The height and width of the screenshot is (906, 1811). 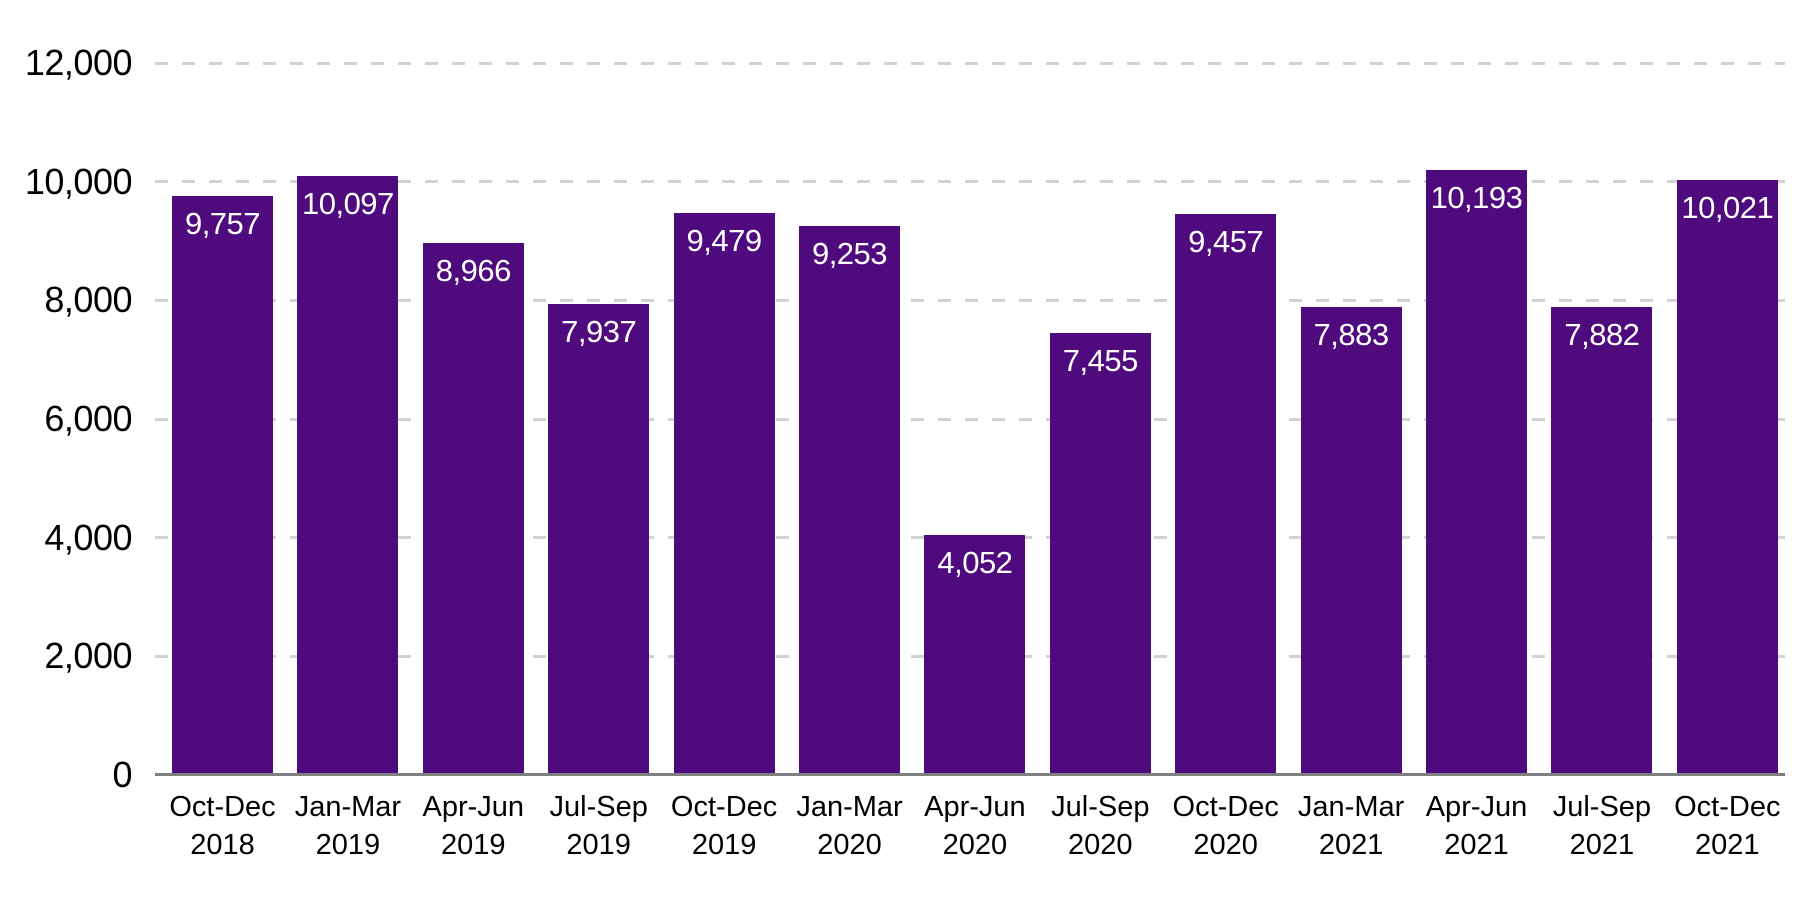 What do you see at coordinates (473, 271) in the screenshot?
I see `bar-value-label: 8,966` at bounding box center [473, 271].